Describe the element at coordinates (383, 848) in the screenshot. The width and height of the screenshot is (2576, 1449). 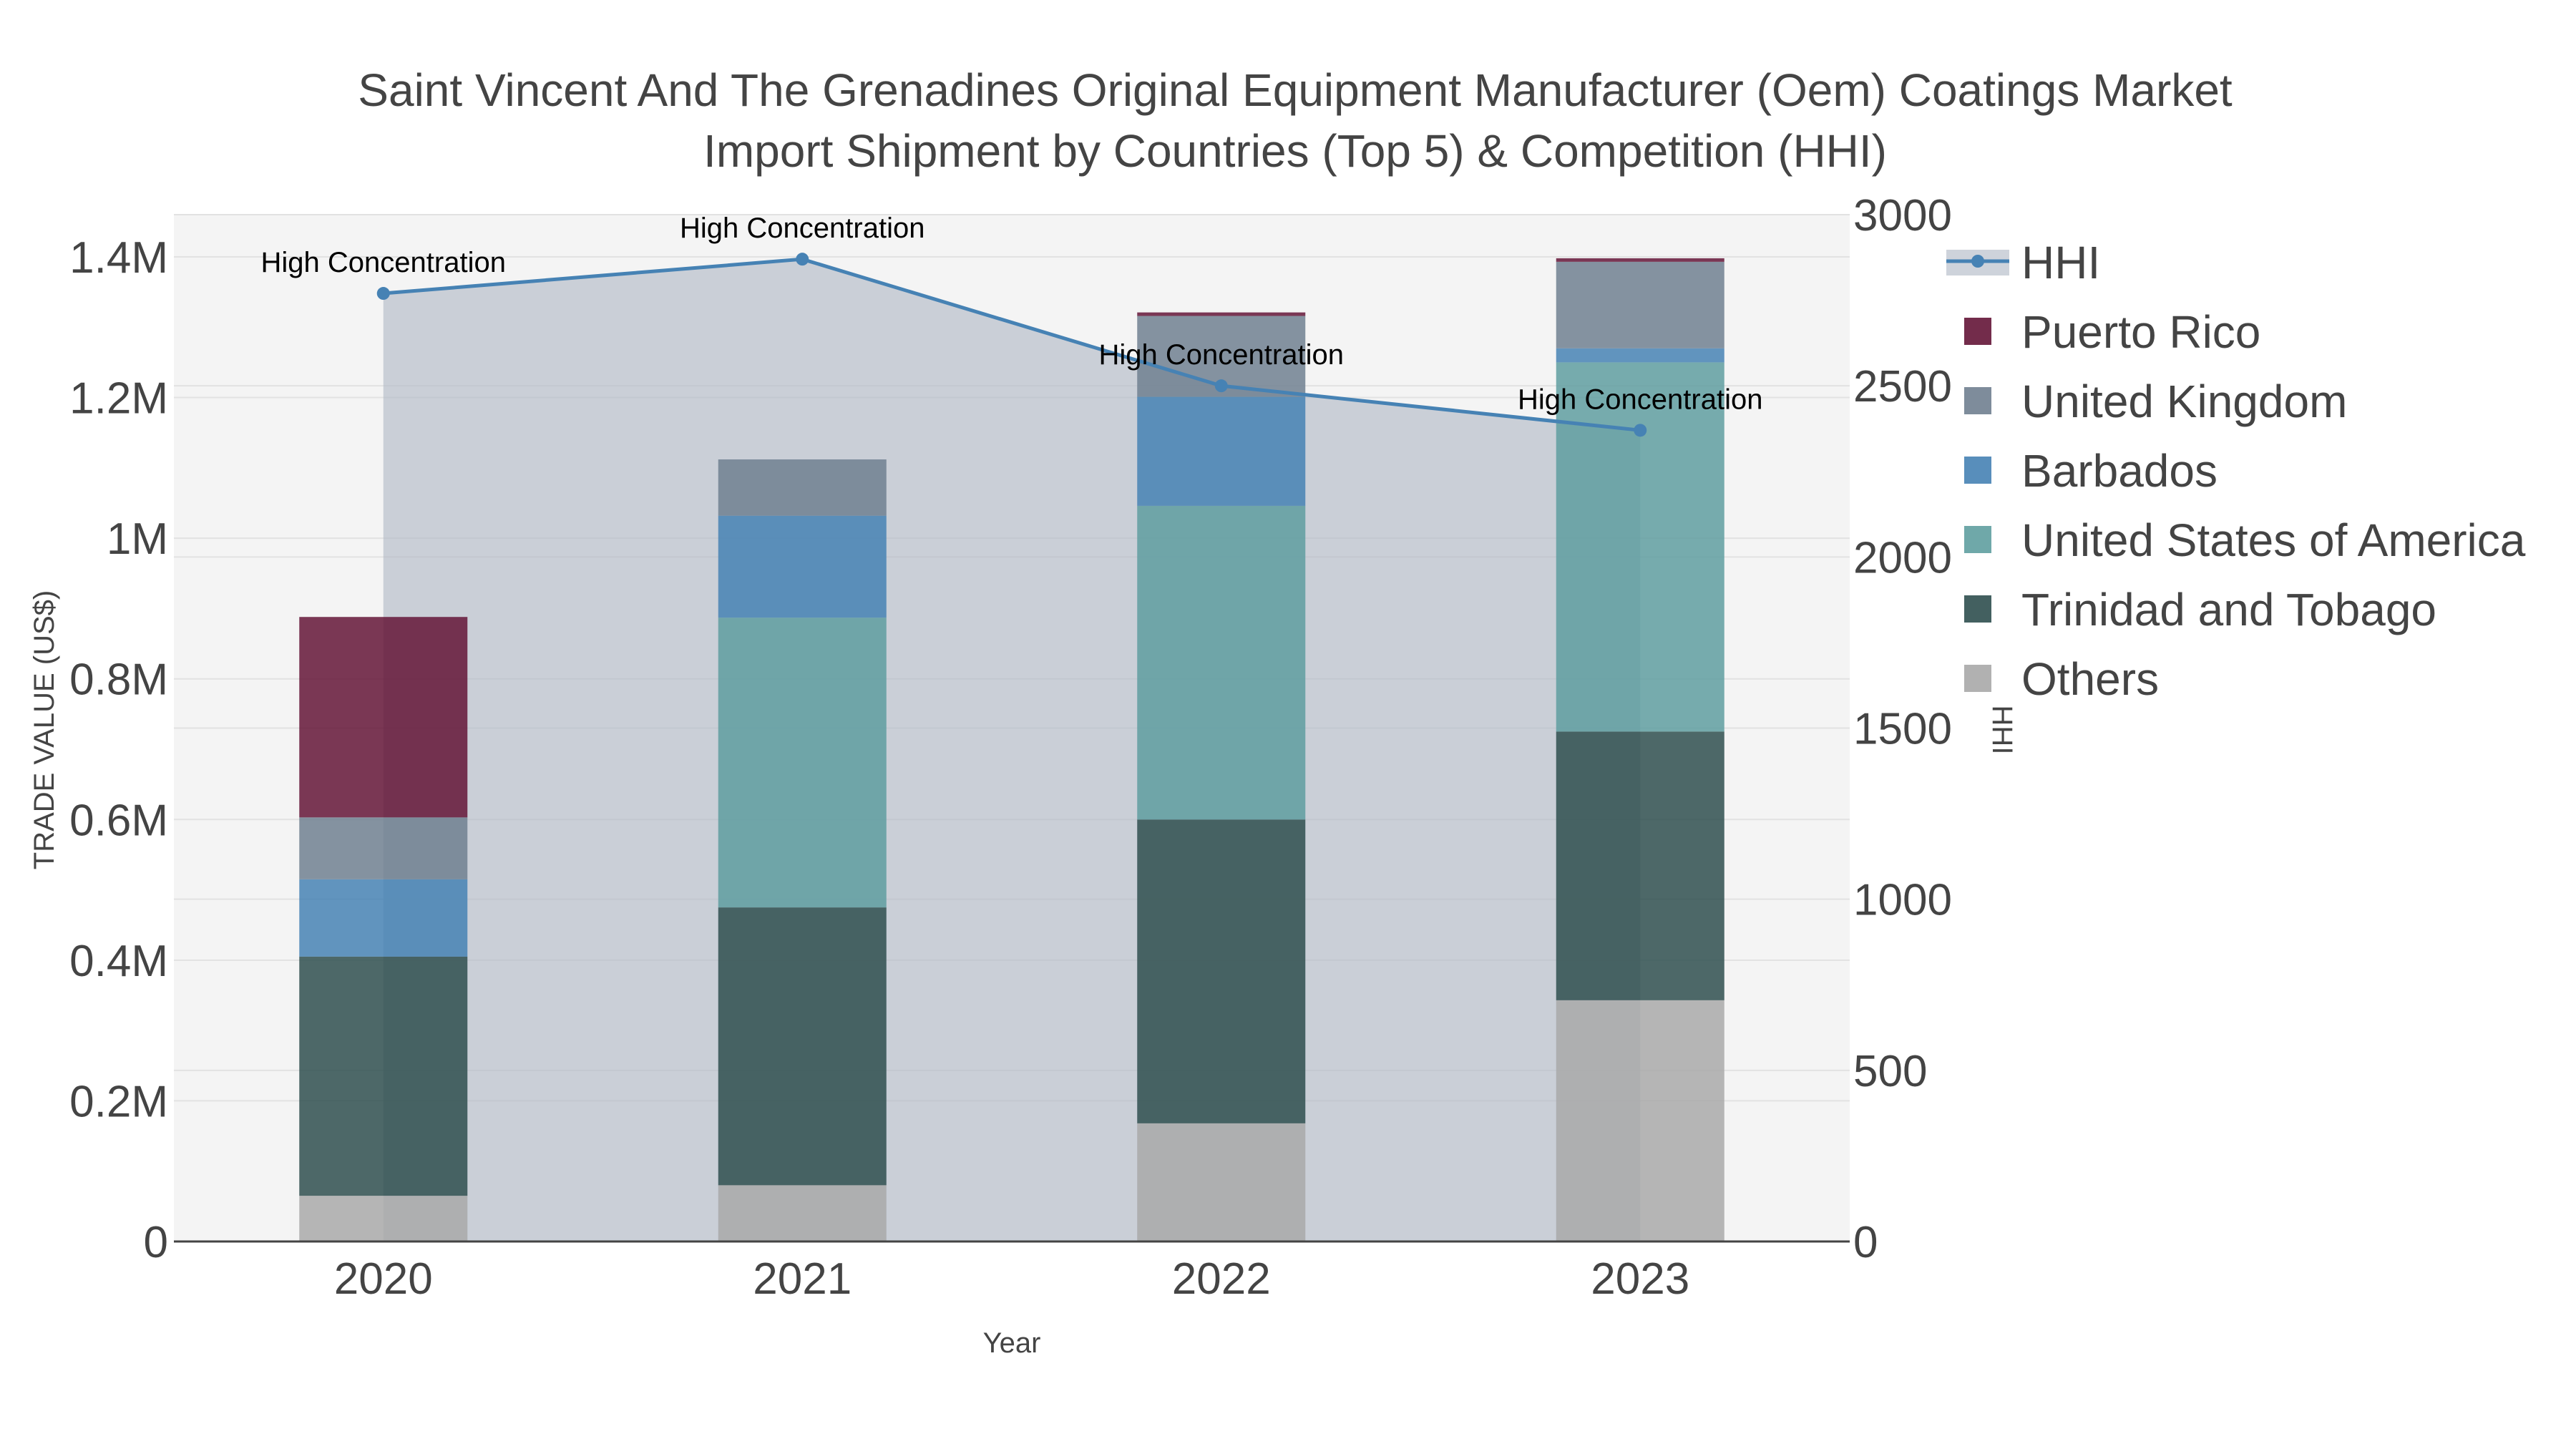
I see `bar-united-kingdom-2020` at that location.